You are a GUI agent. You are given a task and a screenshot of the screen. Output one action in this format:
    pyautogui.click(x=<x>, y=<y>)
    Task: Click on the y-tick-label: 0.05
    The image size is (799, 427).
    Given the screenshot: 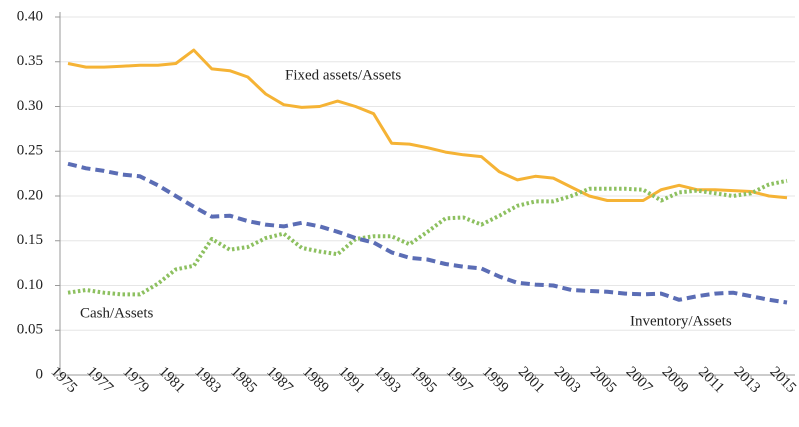 What is the action you would take?
    pyautogui.click(x=30, y=330)
    